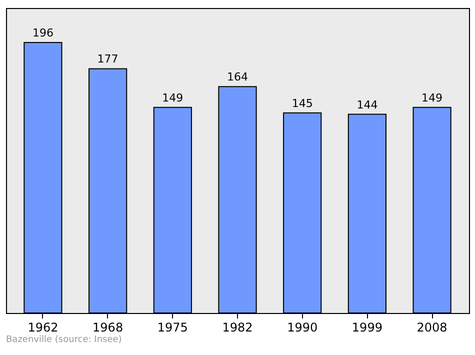  I want to click on data-label: 145, so click(302, 103).